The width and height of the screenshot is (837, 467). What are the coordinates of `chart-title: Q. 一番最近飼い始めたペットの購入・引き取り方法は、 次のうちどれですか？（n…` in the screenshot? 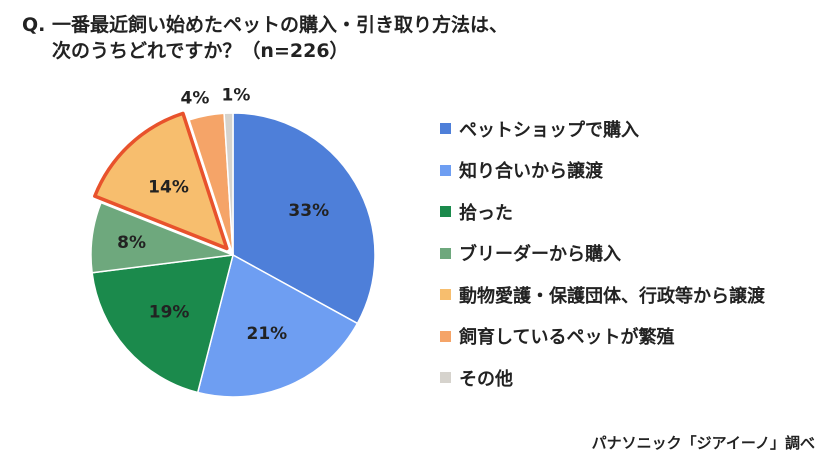 It's located at (332, 38).